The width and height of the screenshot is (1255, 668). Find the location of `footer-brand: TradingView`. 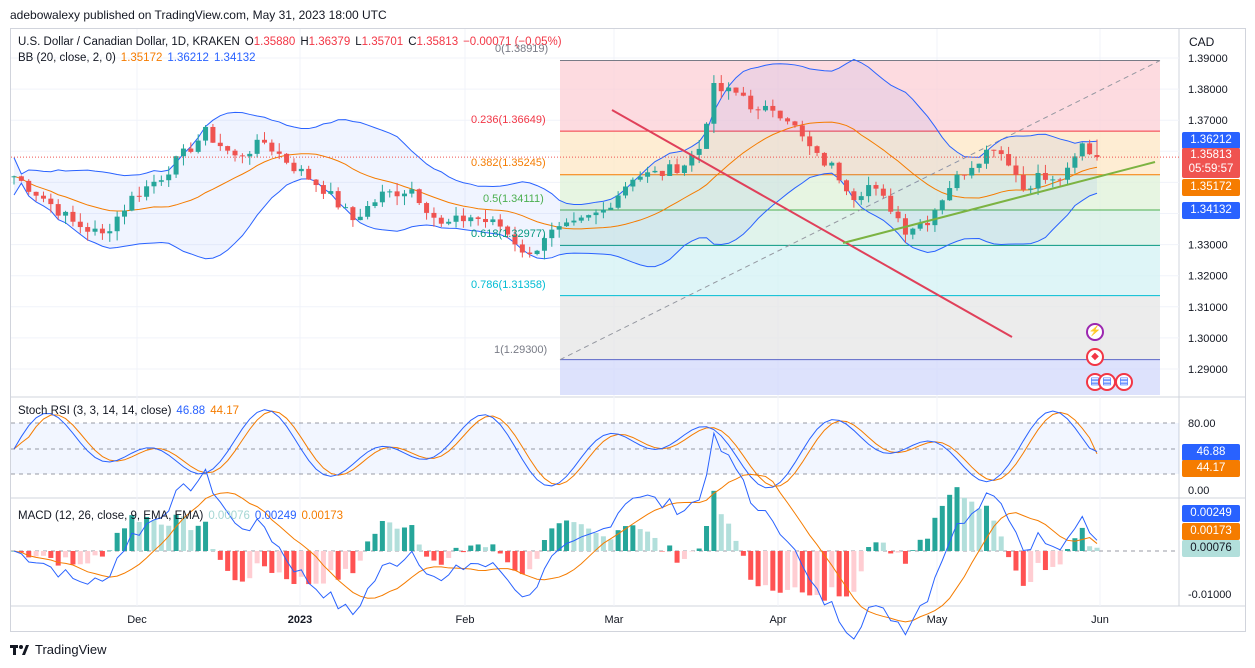

footer-brand: TradingView is located at coordinates (58, 649).